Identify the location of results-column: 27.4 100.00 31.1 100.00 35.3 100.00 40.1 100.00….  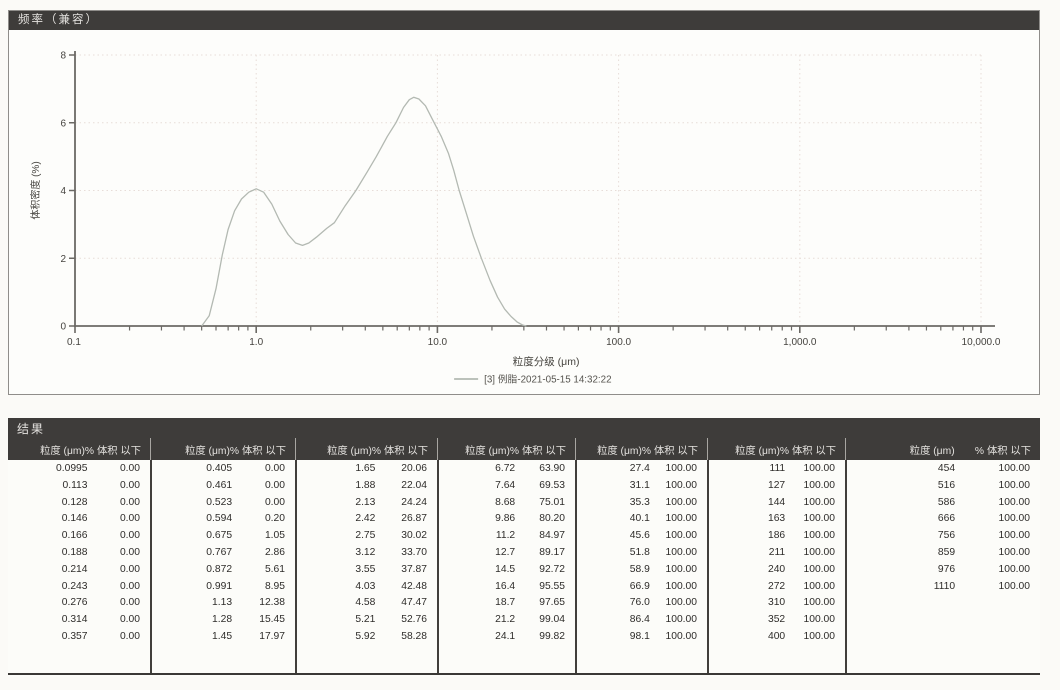
(641, 566).